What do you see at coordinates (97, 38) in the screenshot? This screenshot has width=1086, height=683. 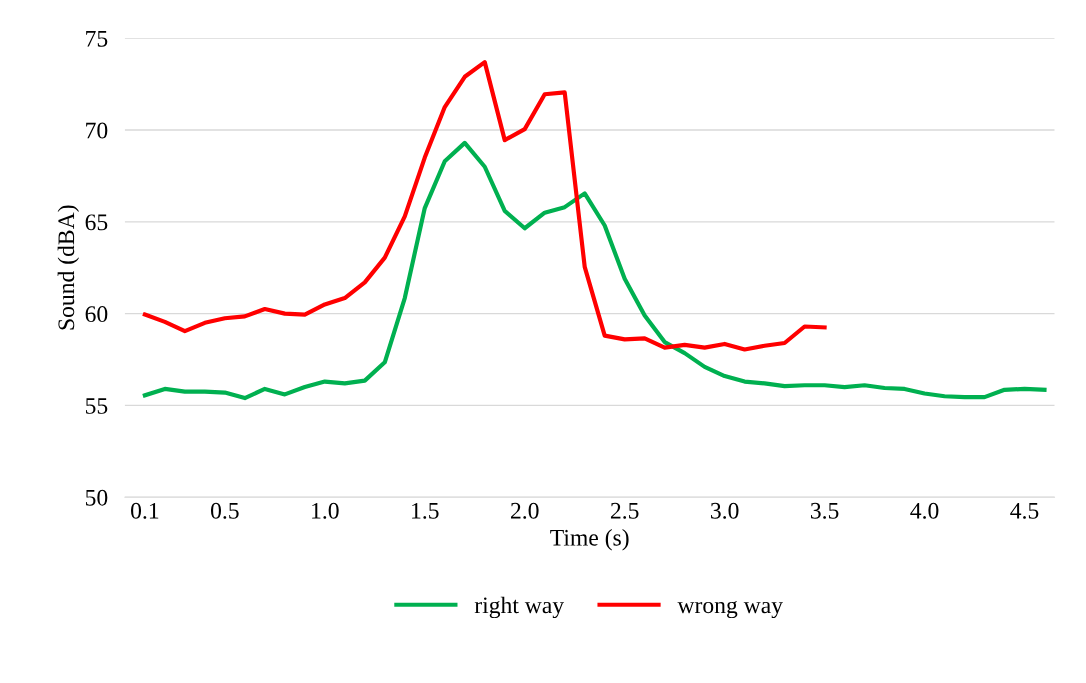 I see `y-tick-label: 75` at bounding box center [97, 38].